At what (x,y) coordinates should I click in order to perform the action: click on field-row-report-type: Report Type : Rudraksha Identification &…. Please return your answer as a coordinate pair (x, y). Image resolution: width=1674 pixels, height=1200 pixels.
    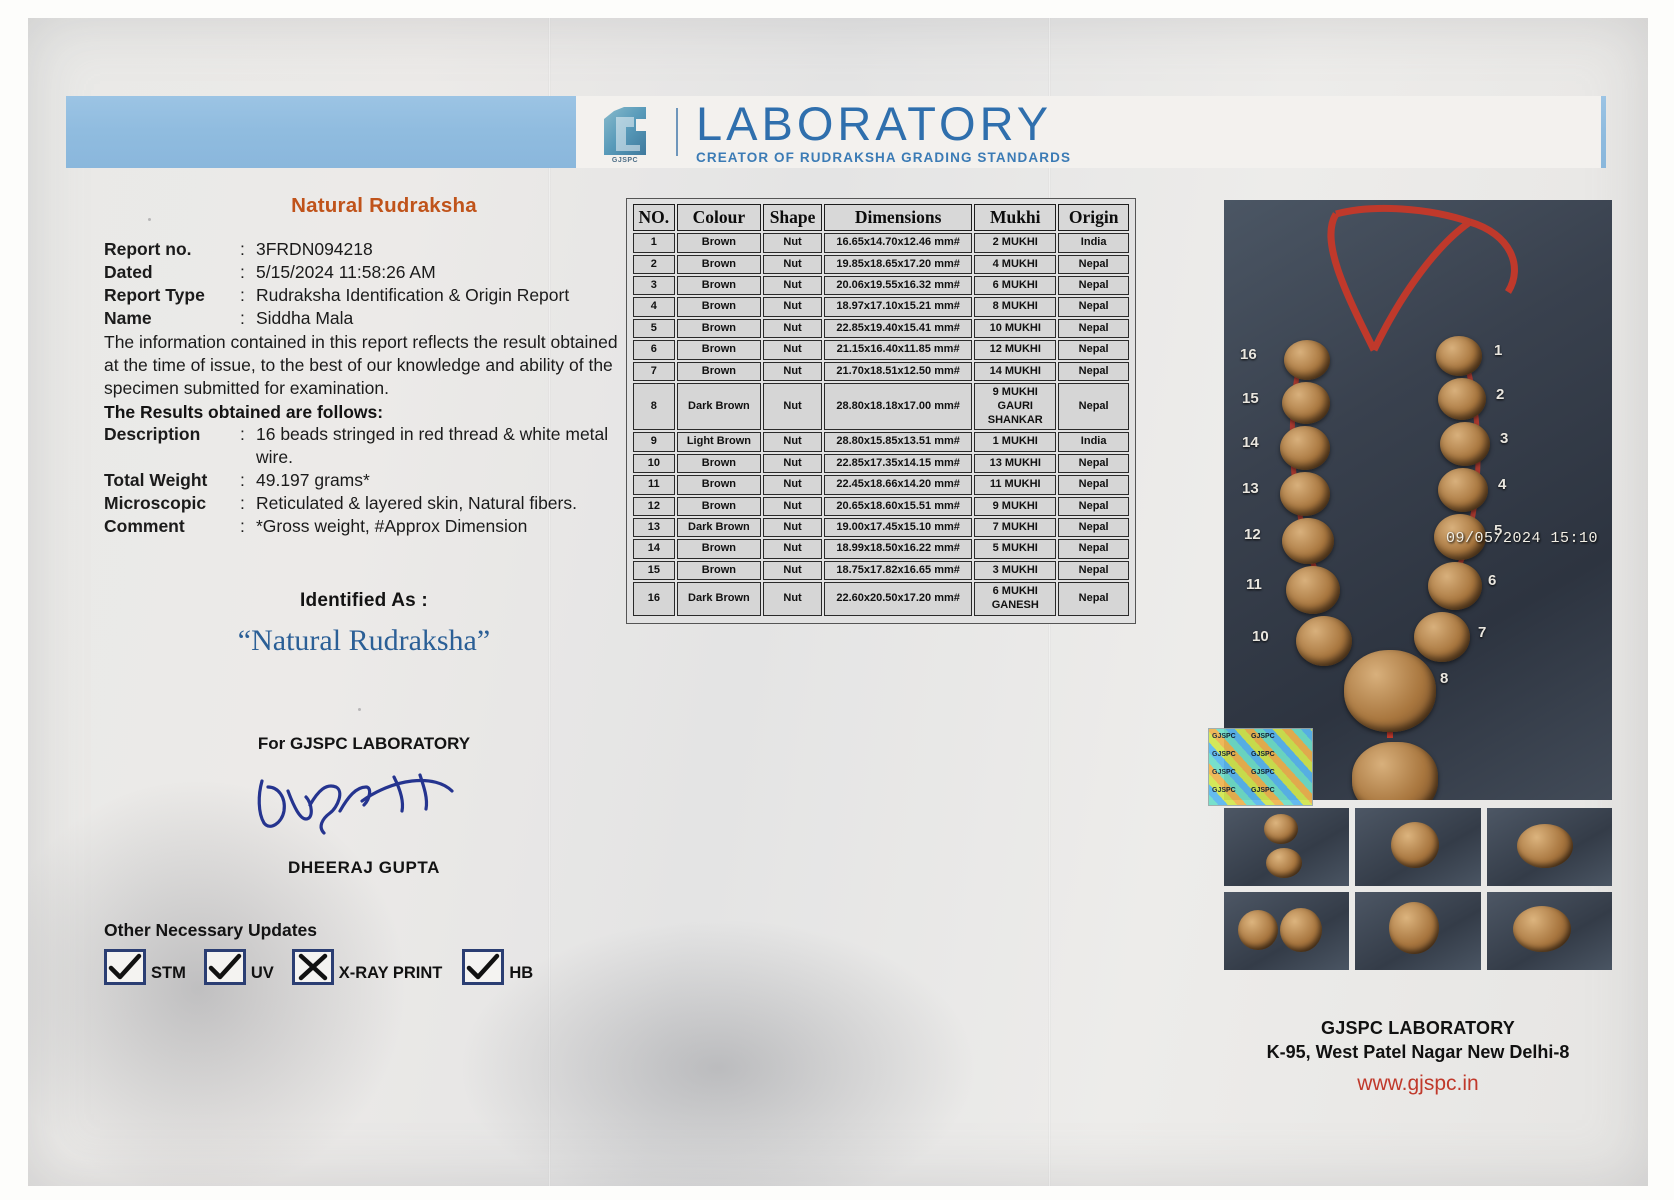
    Looking at the image, I should click on (364, 295).